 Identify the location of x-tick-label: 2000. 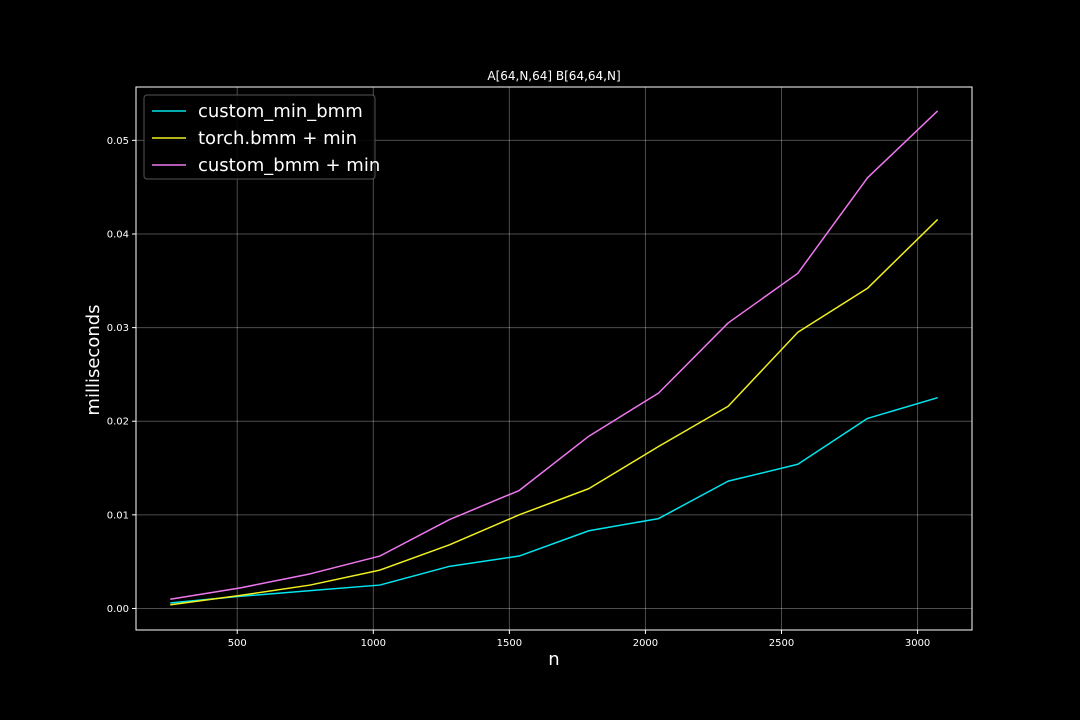
(645, 643).